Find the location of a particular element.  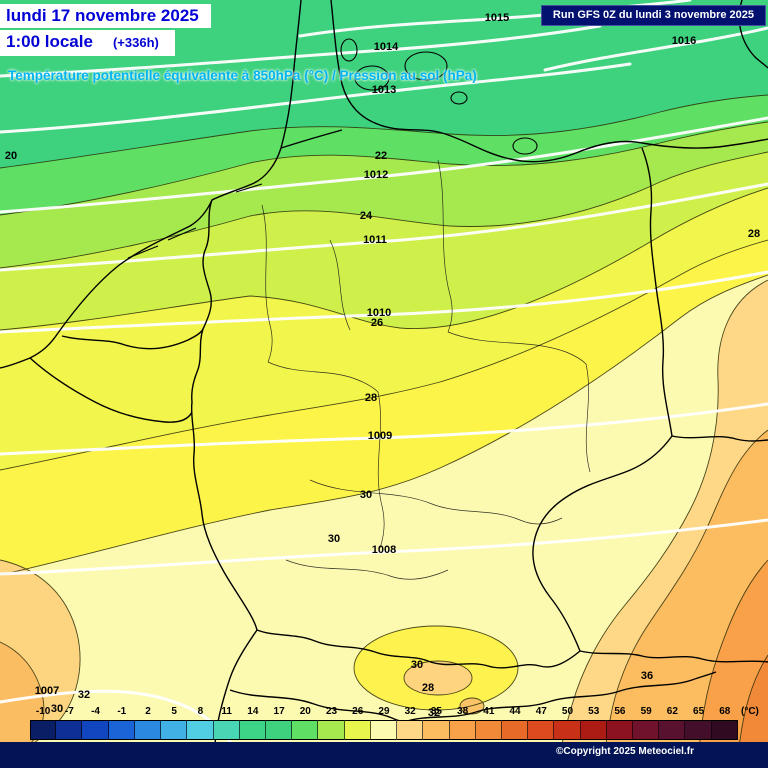

scale-cell: 2 is located at coordinates (148, 722).